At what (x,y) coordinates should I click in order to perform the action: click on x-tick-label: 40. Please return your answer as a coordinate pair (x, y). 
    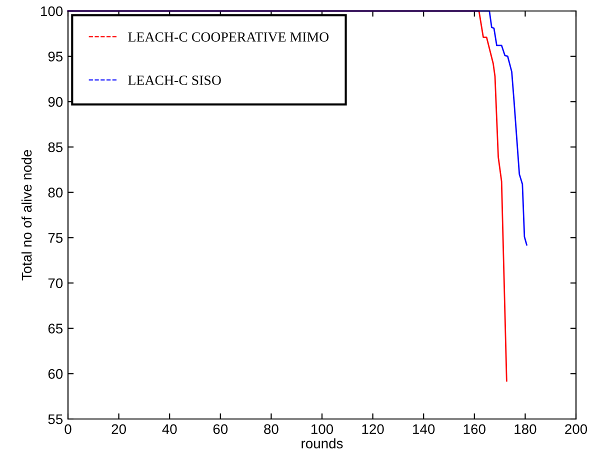
    Looking at the image, I should click on (169, 429).